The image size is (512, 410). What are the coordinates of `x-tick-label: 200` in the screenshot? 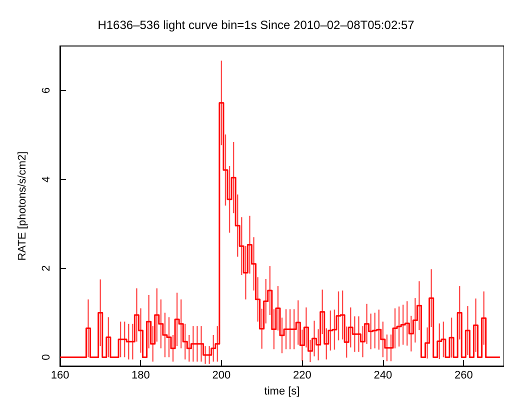 It's located at (221, 376).